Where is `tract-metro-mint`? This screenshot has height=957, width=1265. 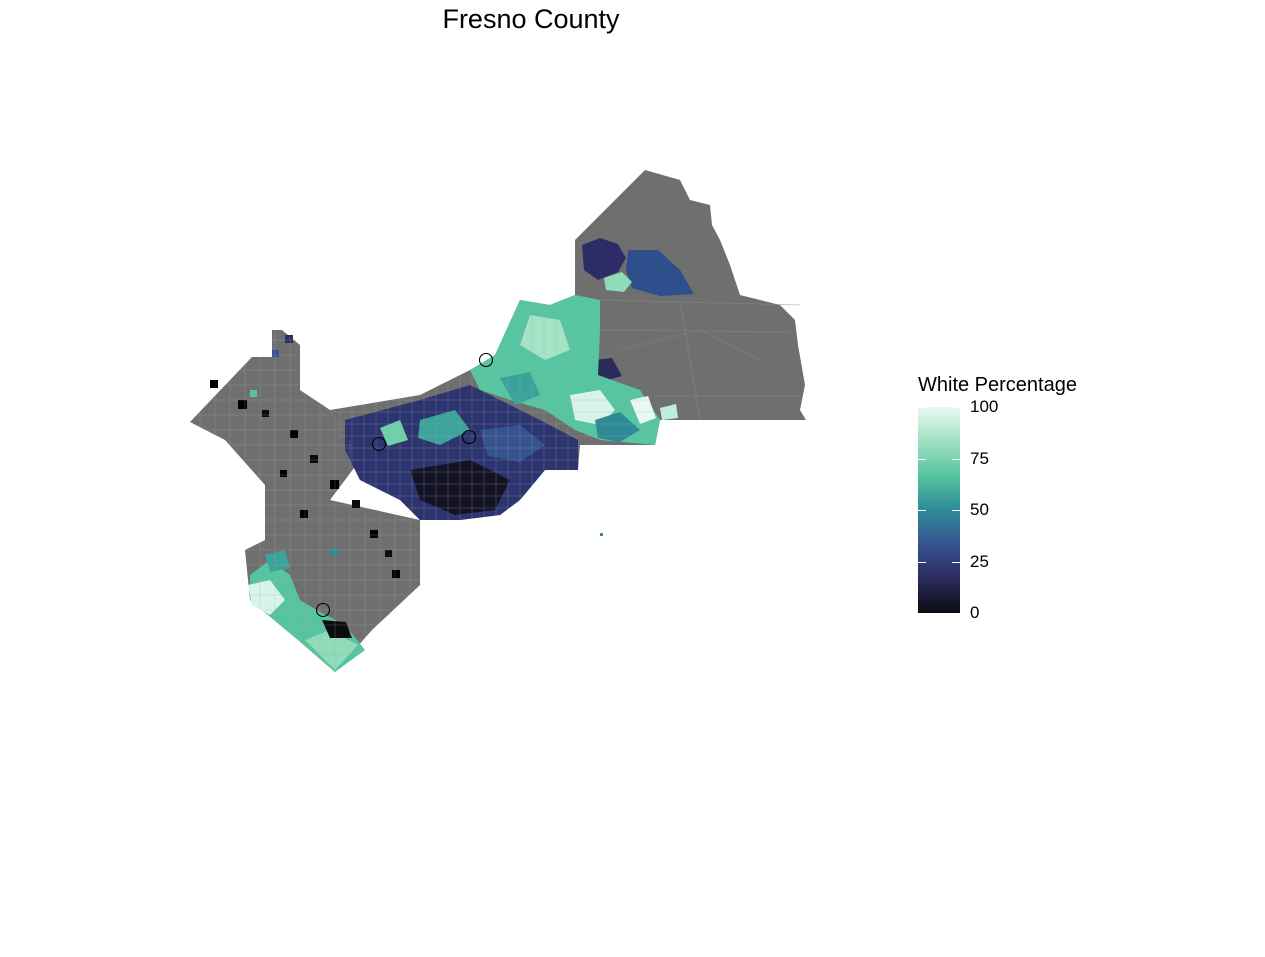
tract-metro-mint is located at coordinates (394, 433).